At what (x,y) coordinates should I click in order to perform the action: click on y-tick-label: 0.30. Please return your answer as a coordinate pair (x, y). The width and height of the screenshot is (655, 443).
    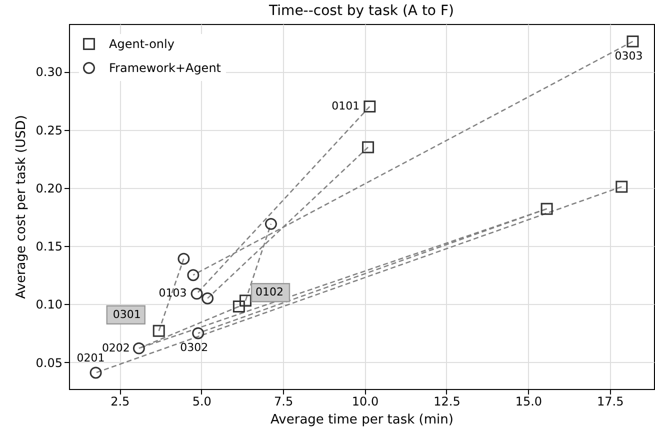
    Looking at the image, I should click on (49, 72).